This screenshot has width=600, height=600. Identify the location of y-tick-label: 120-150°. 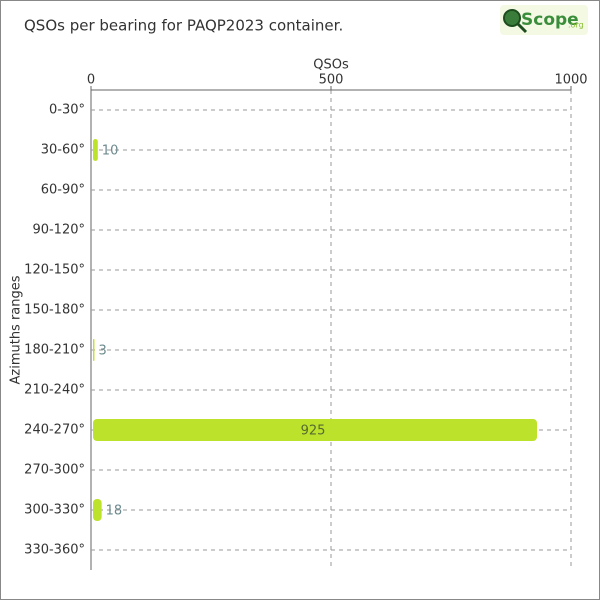
(54, 270).